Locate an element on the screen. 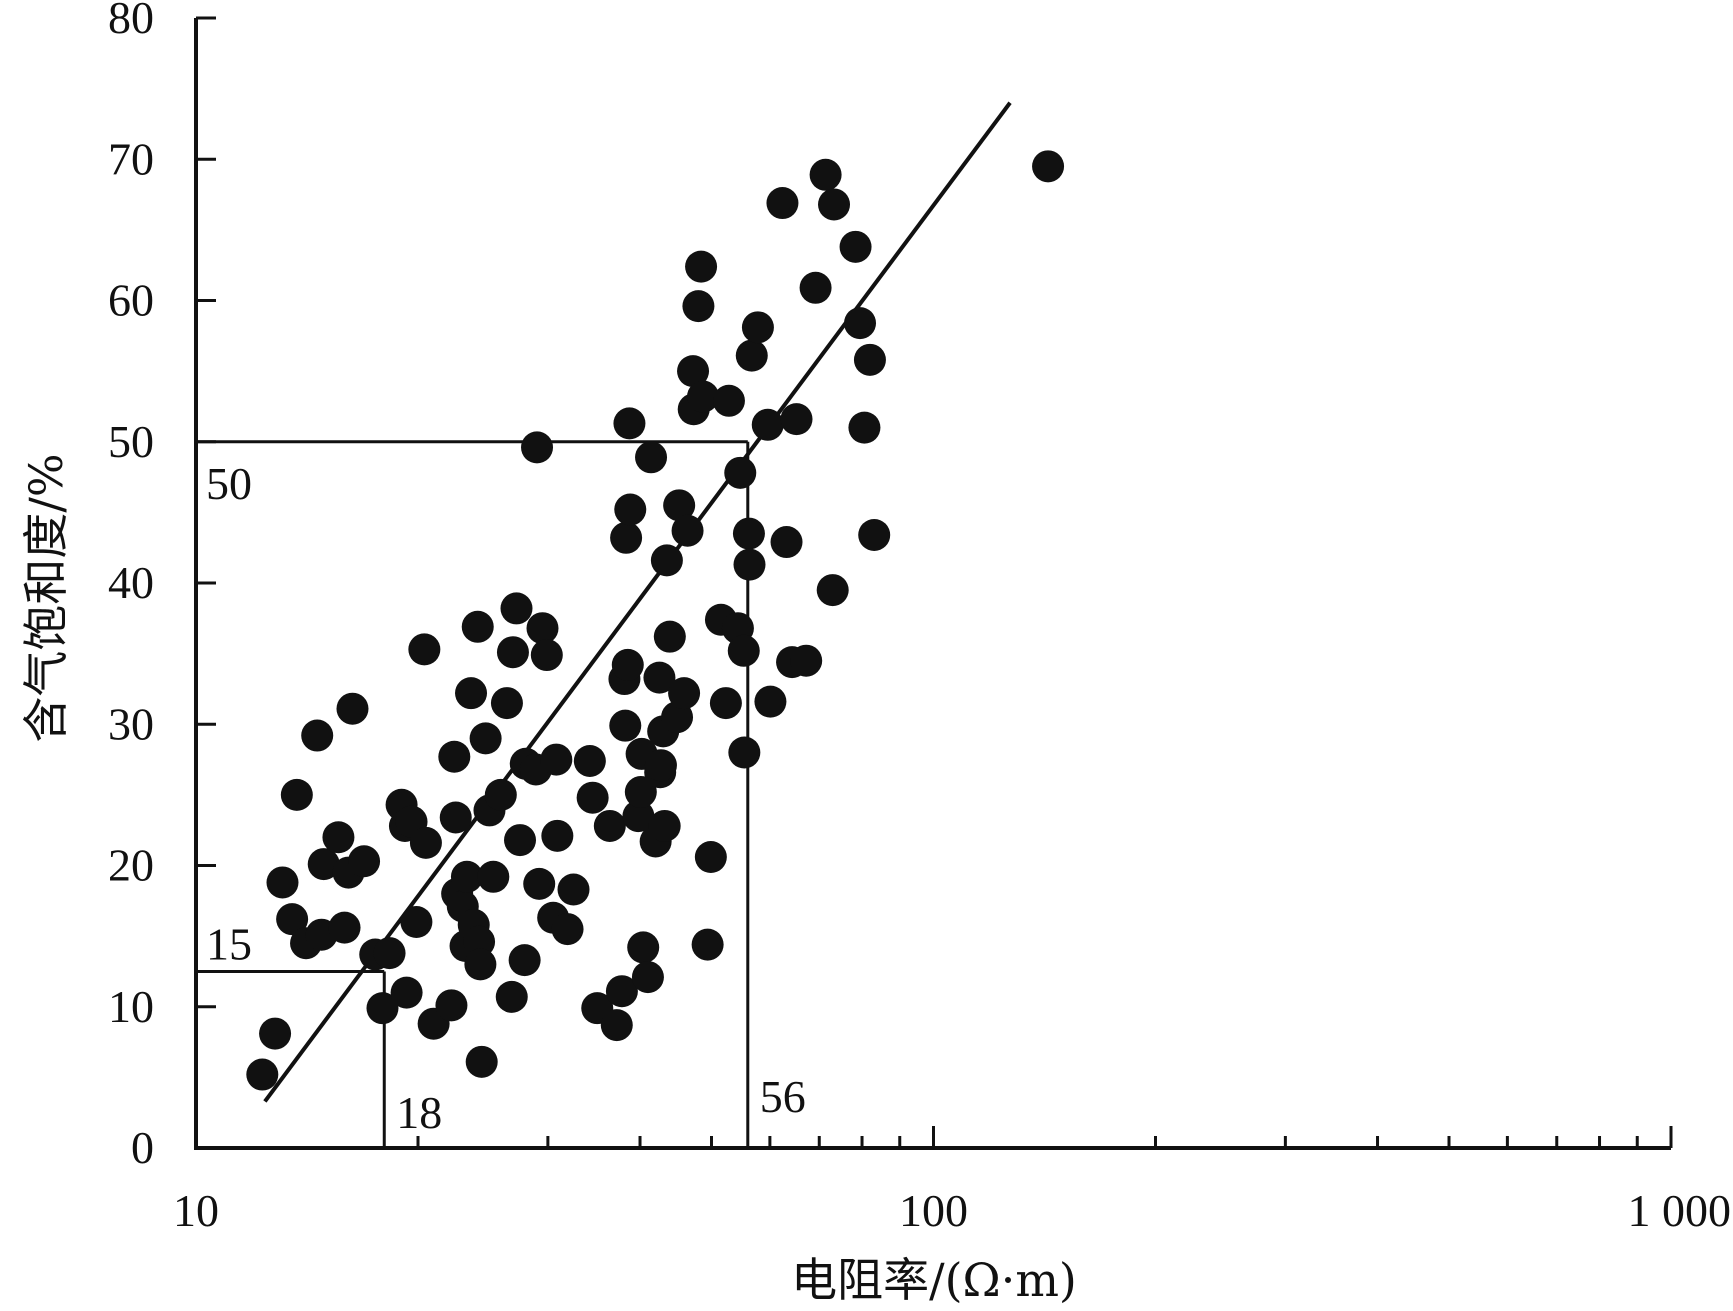 This screenshot has height=1311, width=1733. y-tick-label: 10 is located at coordinates (131, 1006).